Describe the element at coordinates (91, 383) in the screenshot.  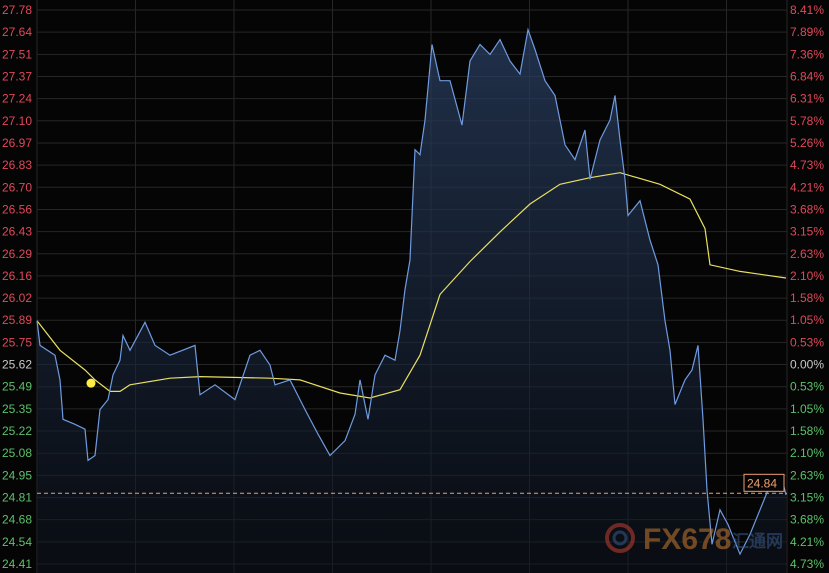
I see `average-marker` at that location.